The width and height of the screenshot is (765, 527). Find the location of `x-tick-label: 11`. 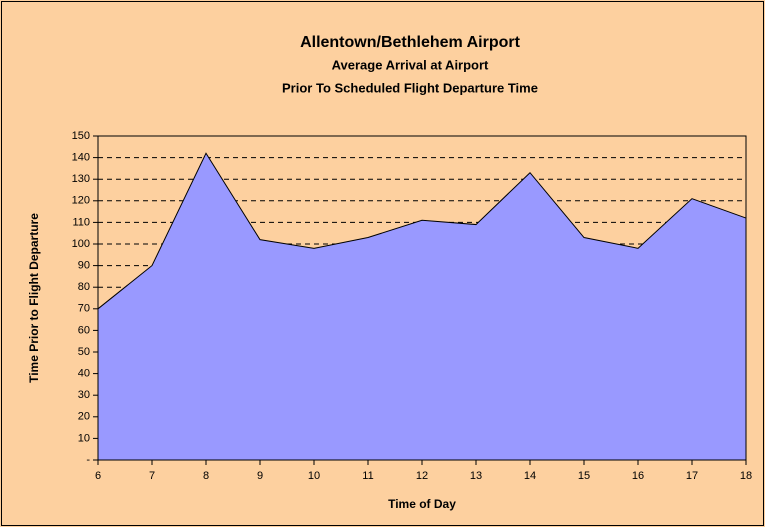

x-tick-label: 11 is located at coordinates (367, 476).